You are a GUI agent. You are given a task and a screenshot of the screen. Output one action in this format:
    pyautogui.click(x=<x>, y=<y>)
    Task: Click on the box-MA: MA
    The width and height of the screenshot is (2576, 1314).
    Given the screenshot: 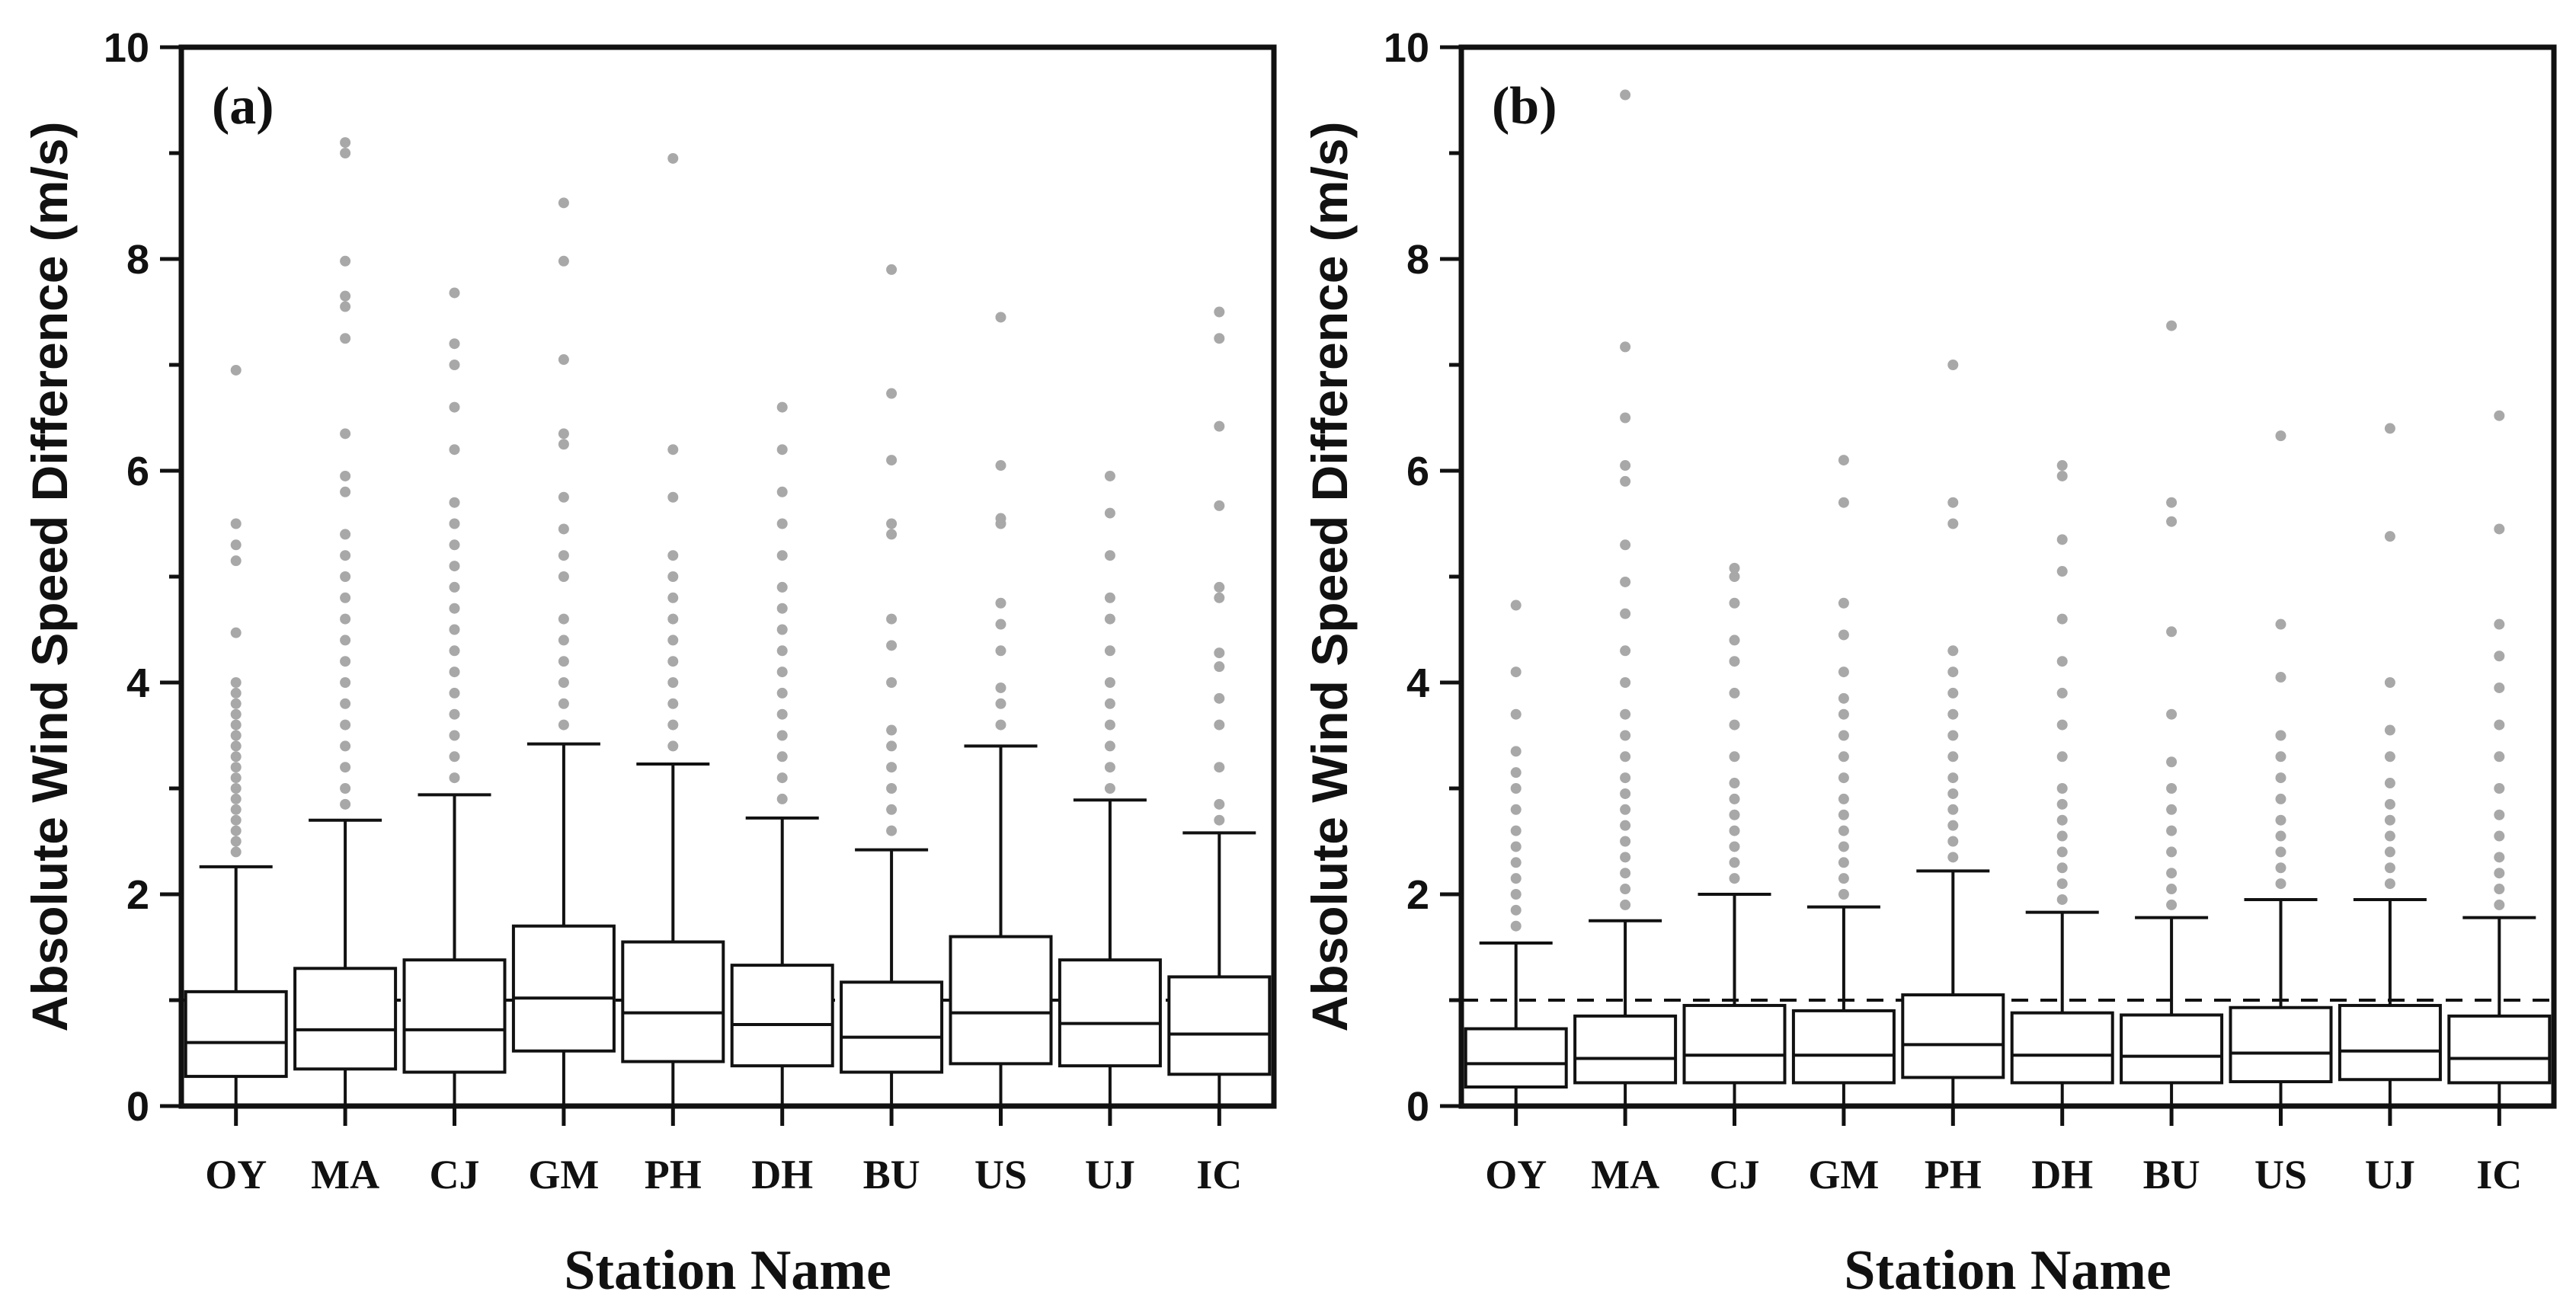 What is the action you would take?
    pyautogui.click(x=345, y=667)
    